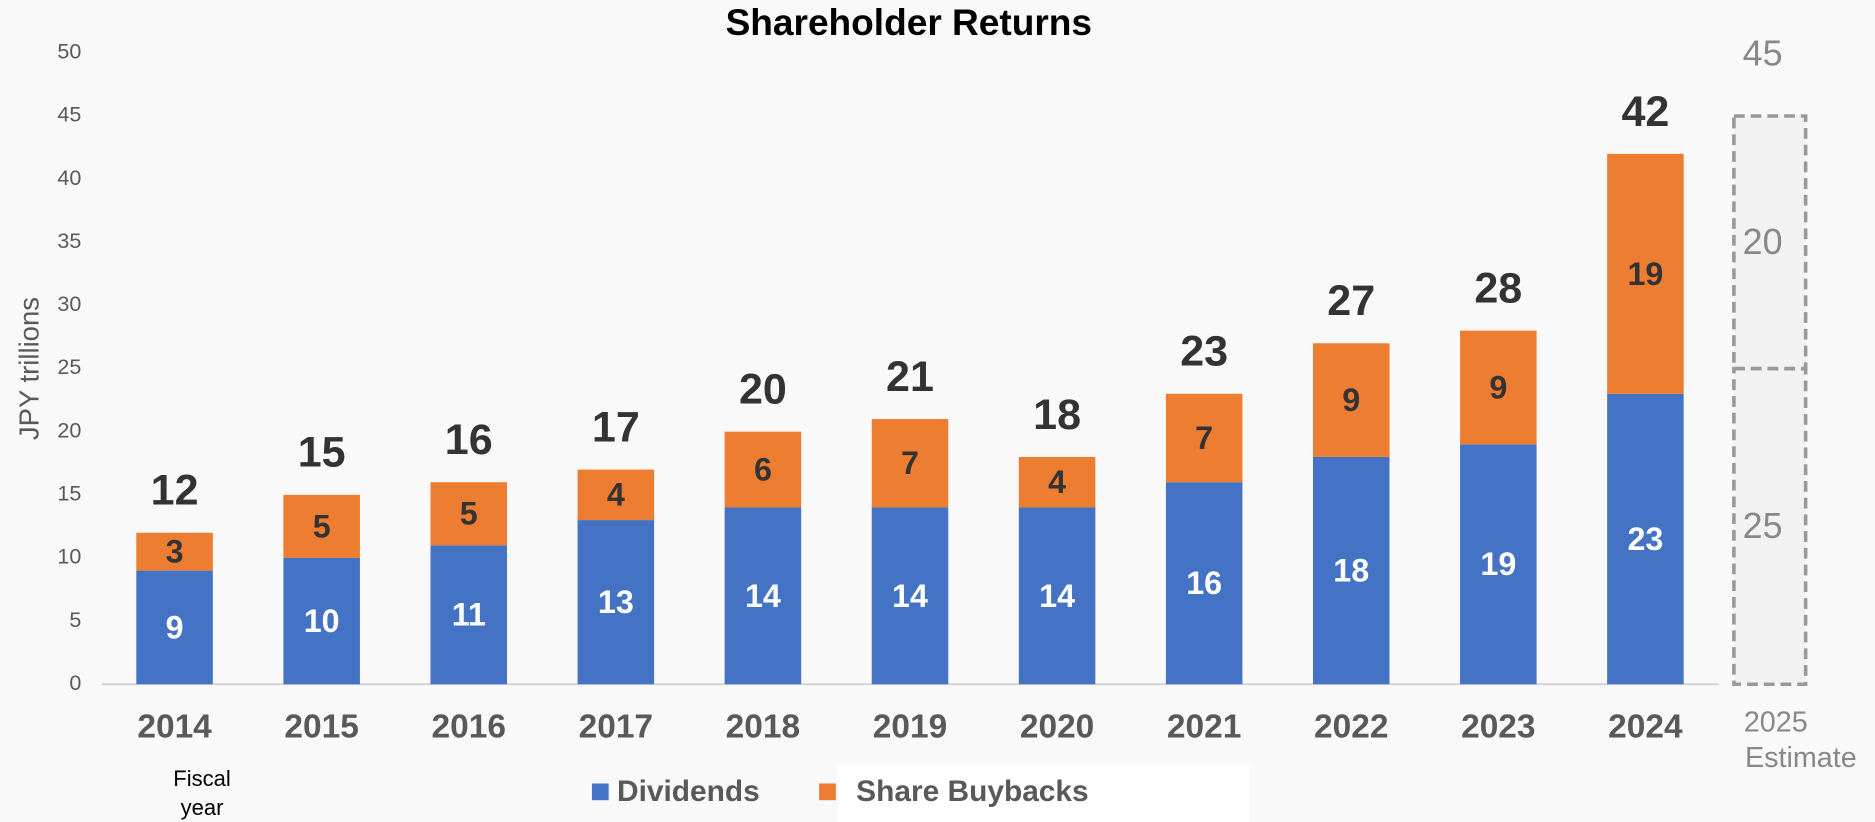 This screenshot has height=822, width=1875. I want to click on x-tick-label: 2016, so click(469, 726).